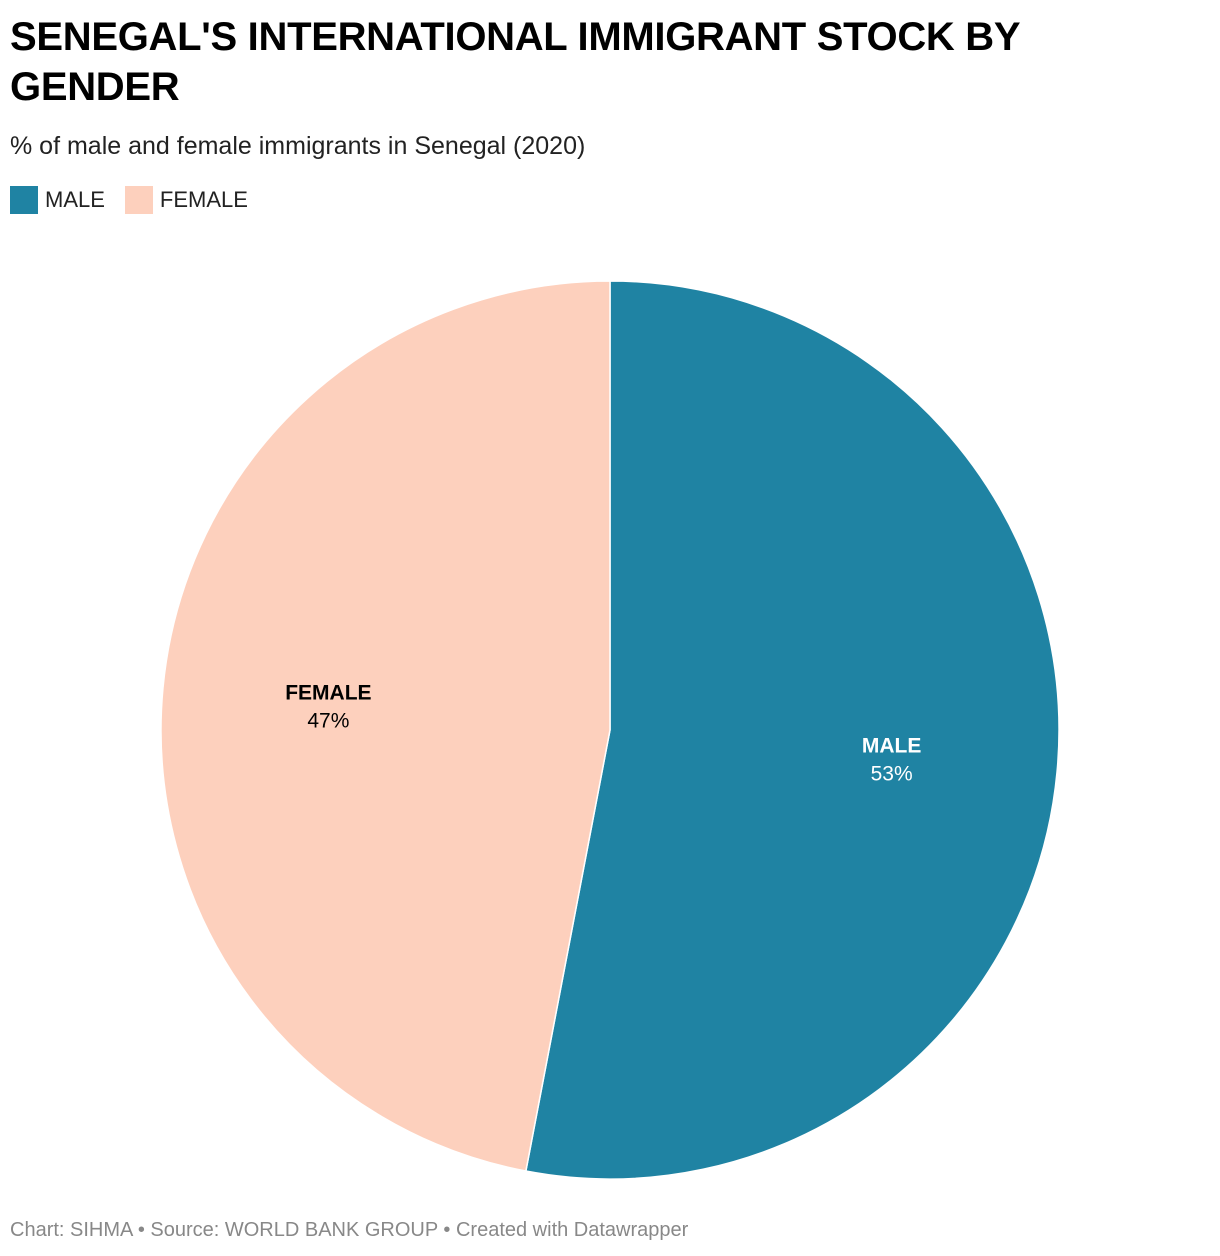  I want to click on slice-label-female: FEMALE 47%, so click(328, 706).